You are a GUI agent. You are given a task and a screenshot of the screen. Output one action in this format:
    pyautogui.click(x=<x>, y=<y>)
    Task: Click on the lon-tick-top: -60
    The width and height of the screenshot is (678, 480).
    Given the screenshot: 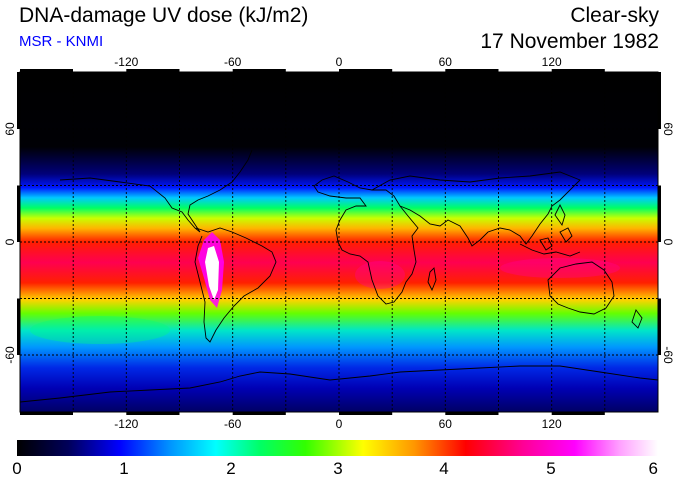 What is the action you would take?
    pyautogui.click(x=233, y=62)
    